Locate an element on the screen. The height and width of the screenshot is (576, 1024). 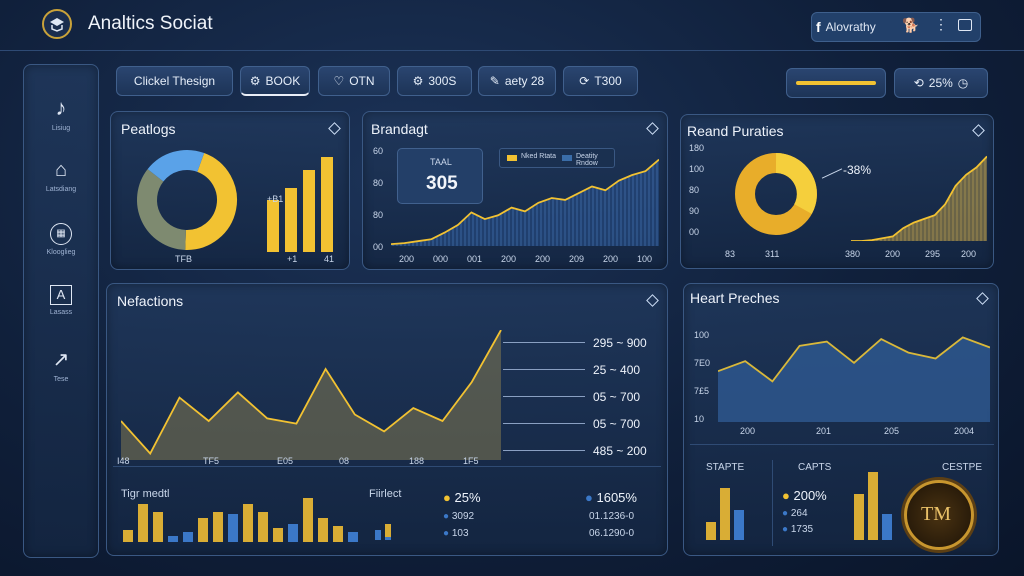
footer-title: Fiirlect is located at coordinates (385, 494).